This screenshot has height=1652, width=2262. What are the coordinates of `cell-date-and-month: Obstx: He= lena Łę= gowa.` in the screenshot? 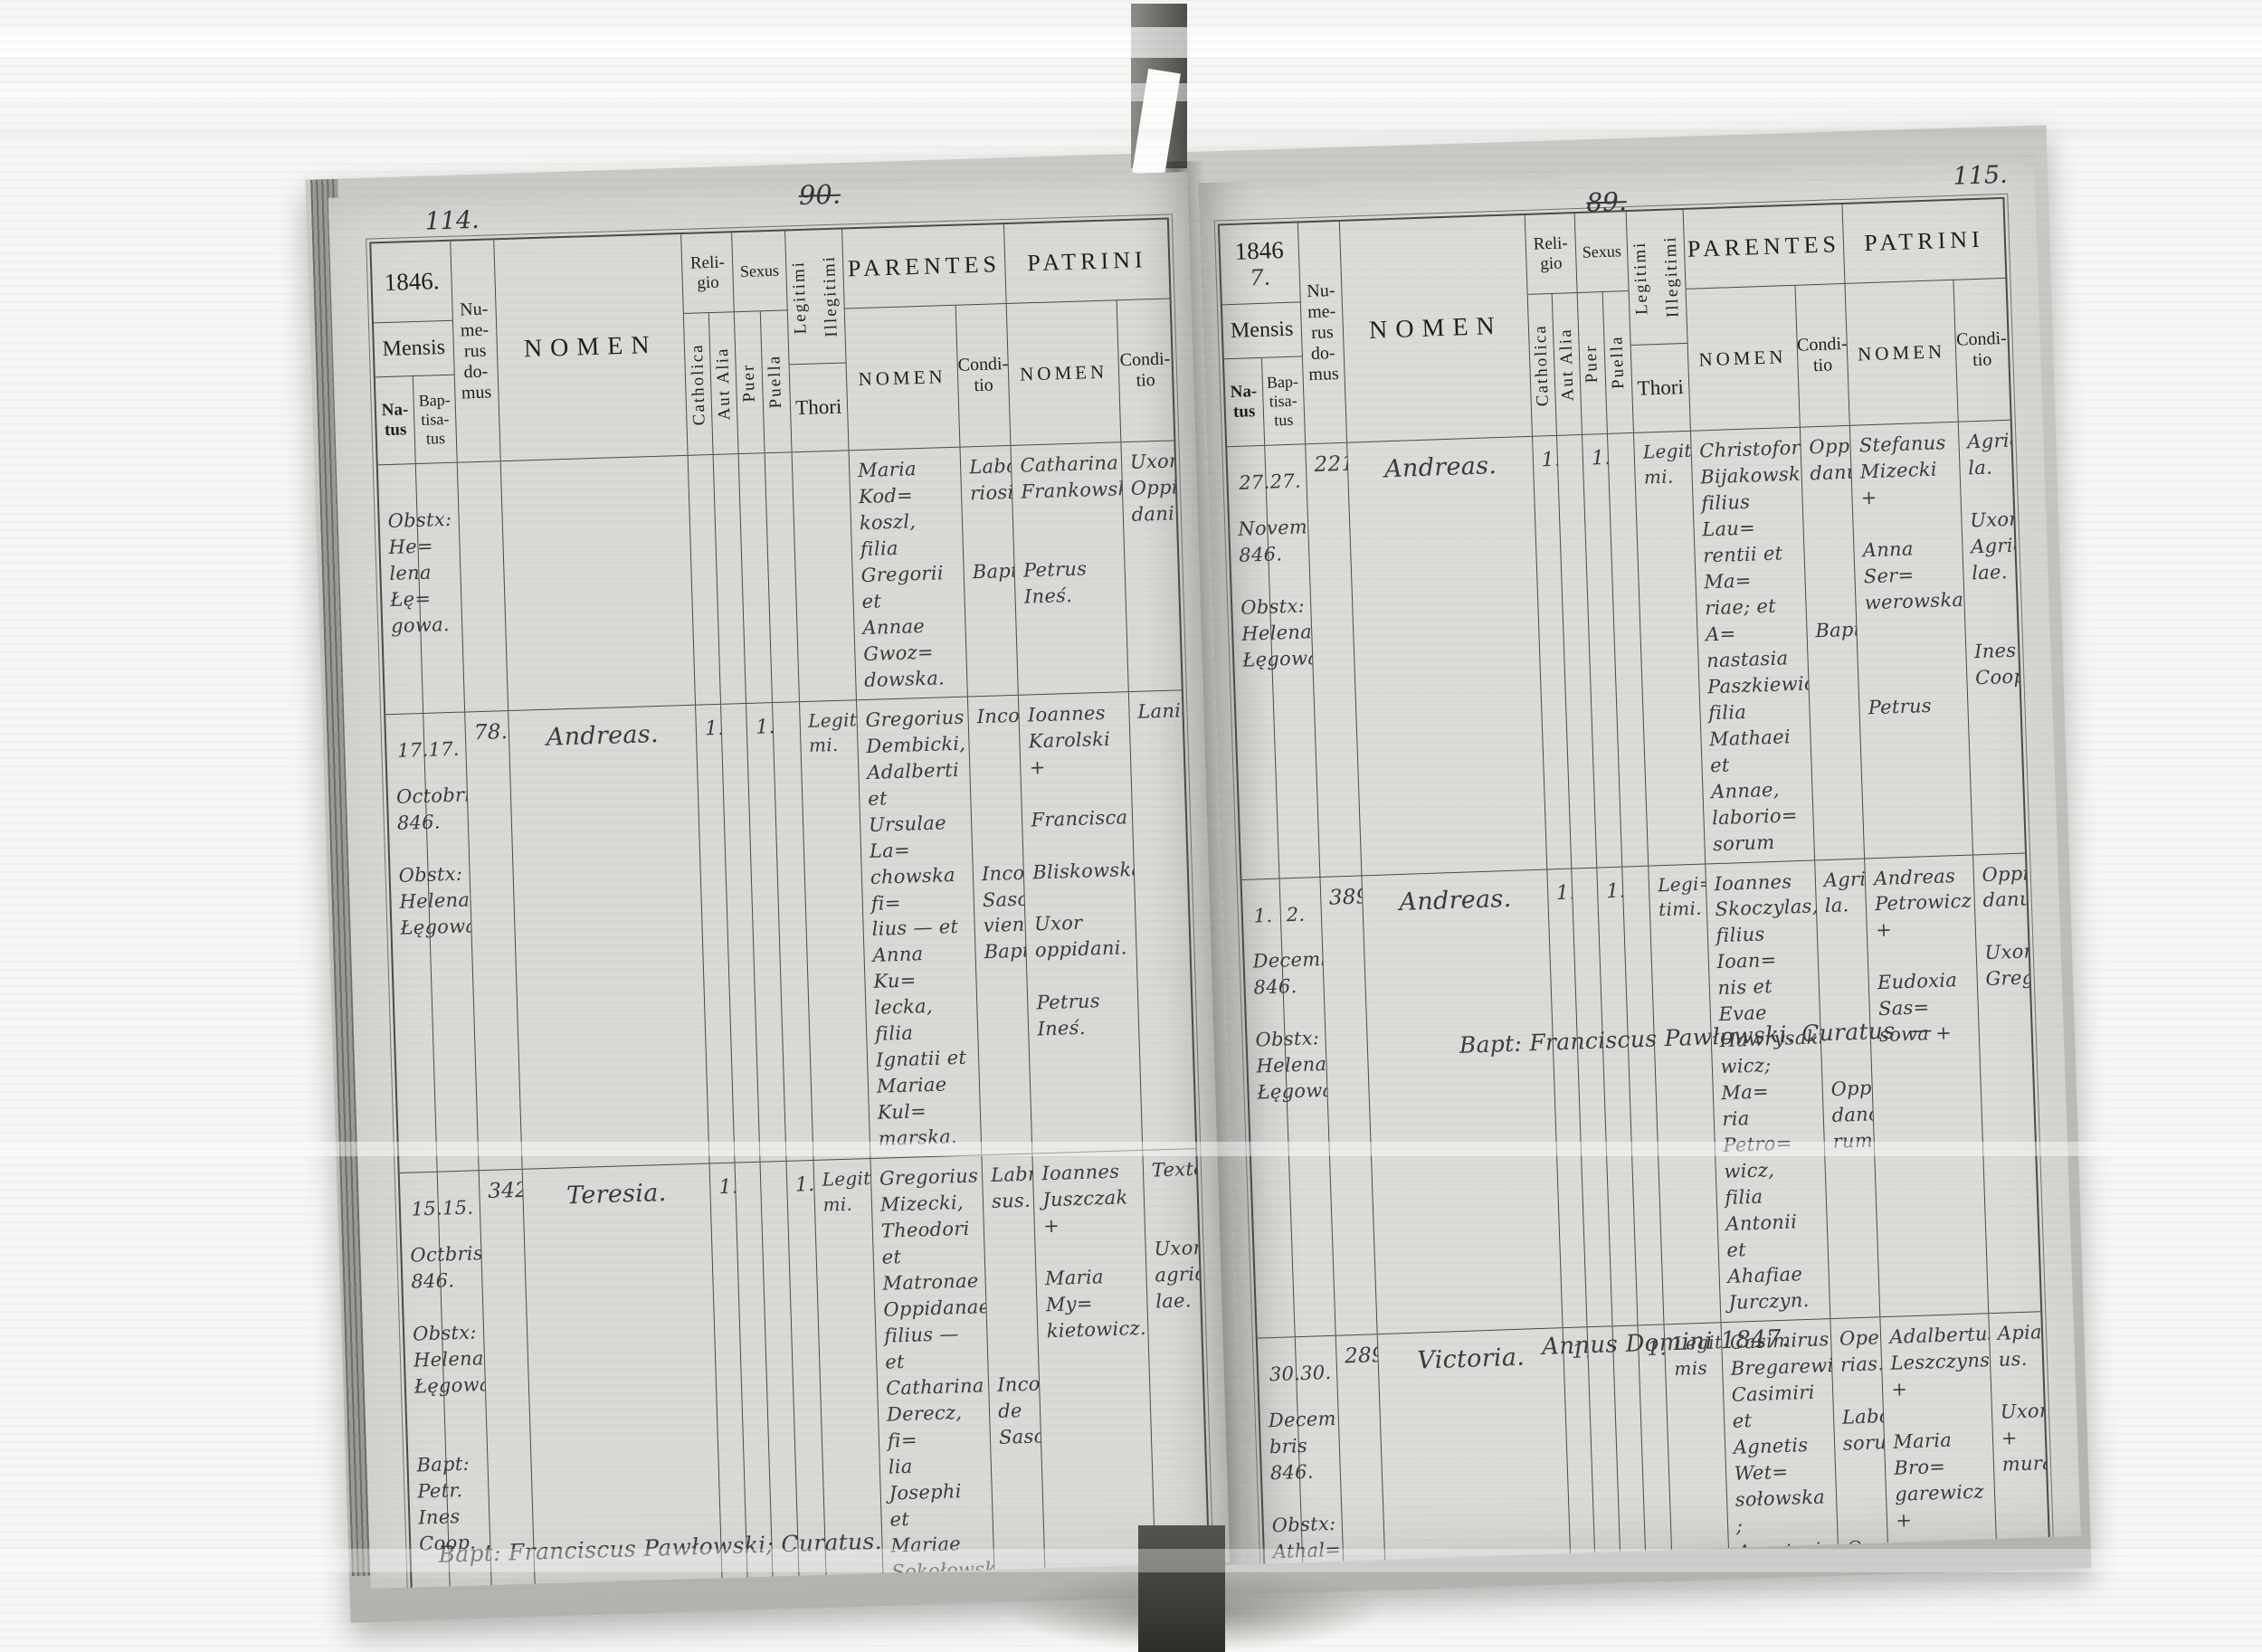 It's located at (422, 588).